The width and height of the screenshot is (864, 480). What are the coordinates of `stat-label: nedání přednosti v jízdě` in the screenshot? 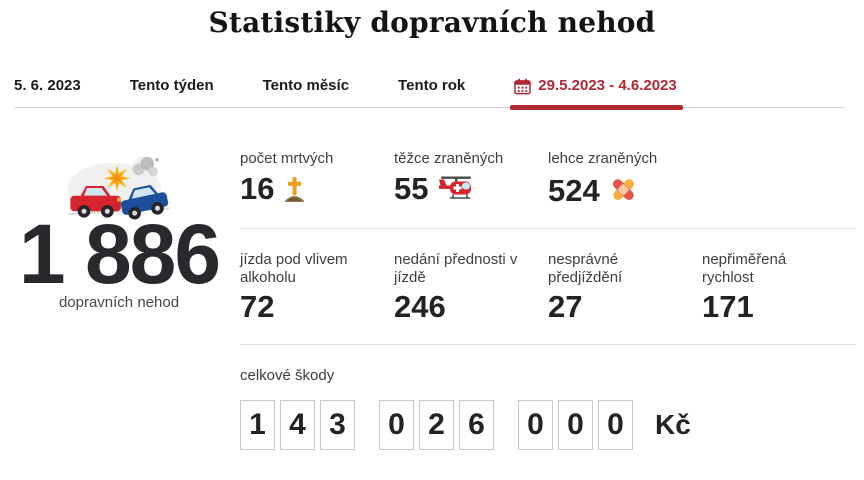 It's located at (456, 268).